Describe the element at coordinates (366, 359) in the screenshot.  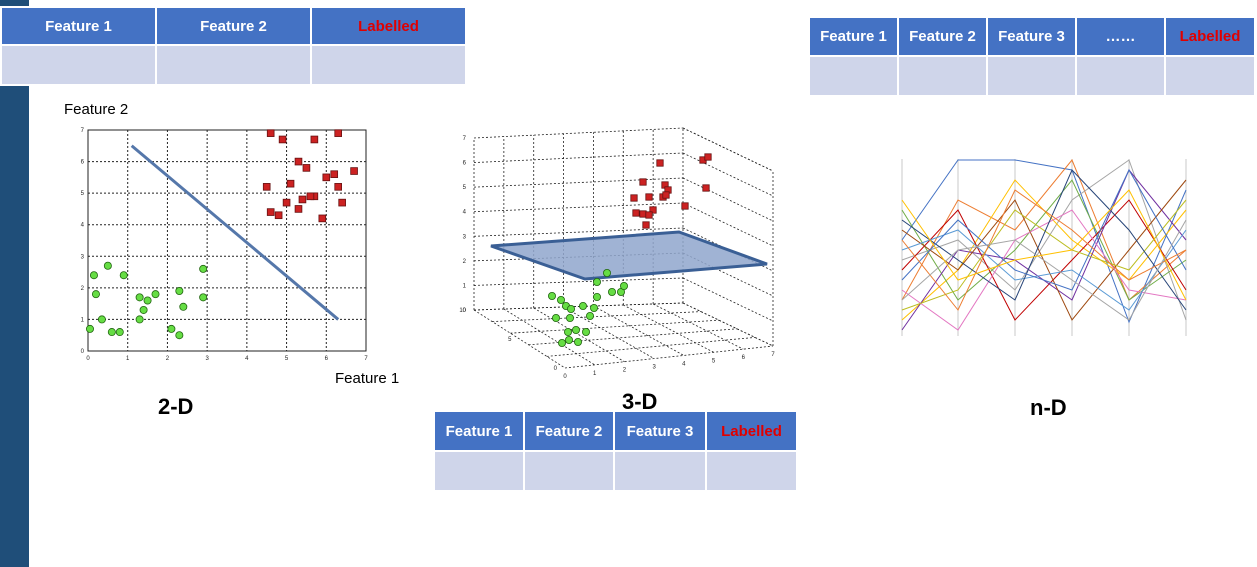
I see `x-tick-label: 7` at that location.